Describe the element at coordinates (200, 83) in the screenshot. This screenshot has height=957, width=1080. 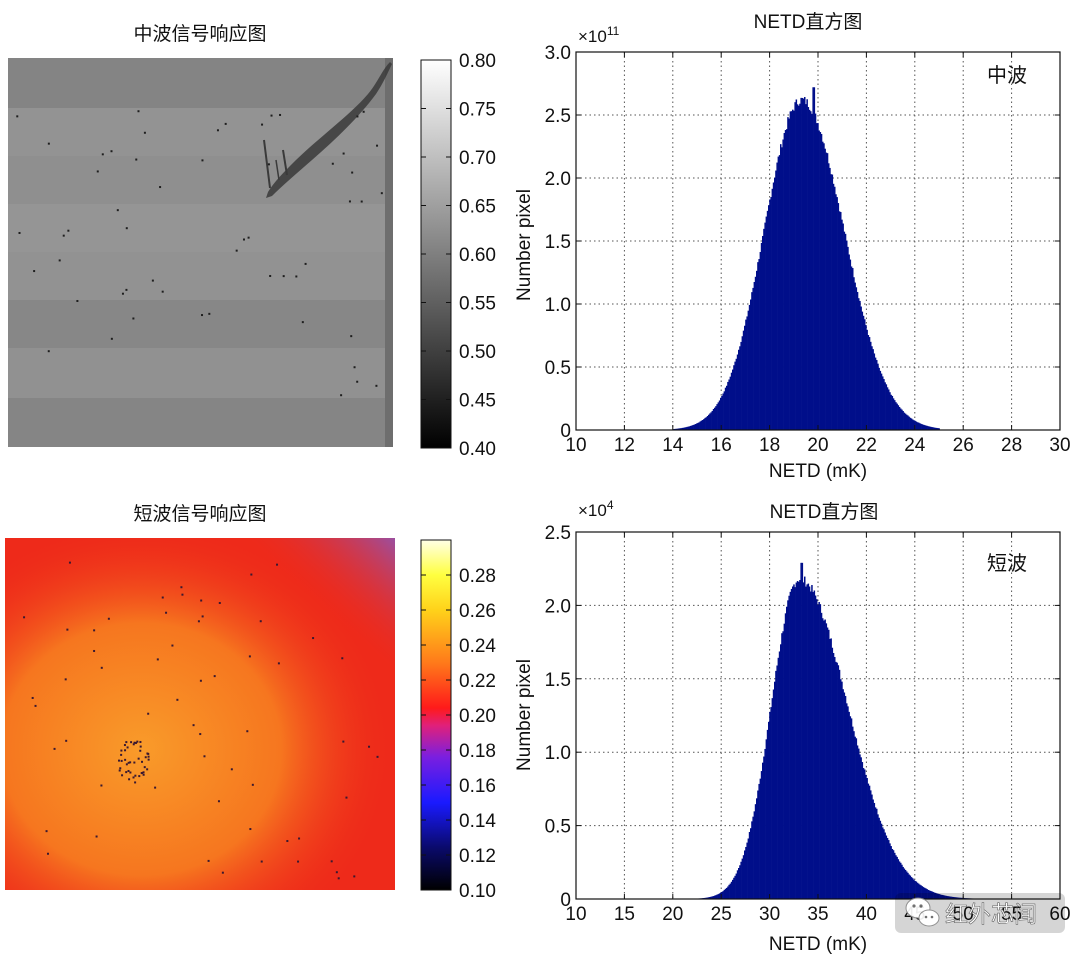
I see `mw-heatmap-band` at that location.